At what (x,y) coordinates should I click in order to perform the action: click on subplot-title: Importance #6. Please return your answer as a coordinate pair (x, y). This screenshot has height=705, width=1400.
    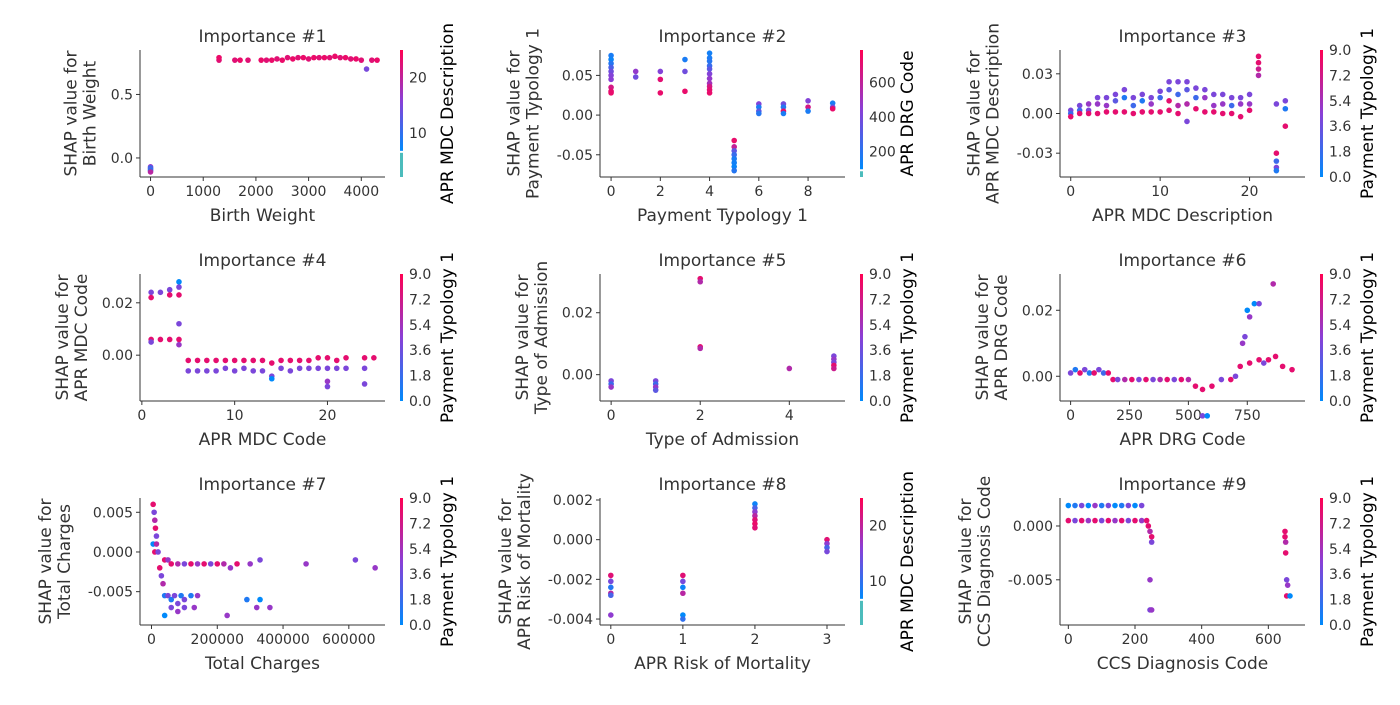
    Looking at the image, I should click on (1183, 261).